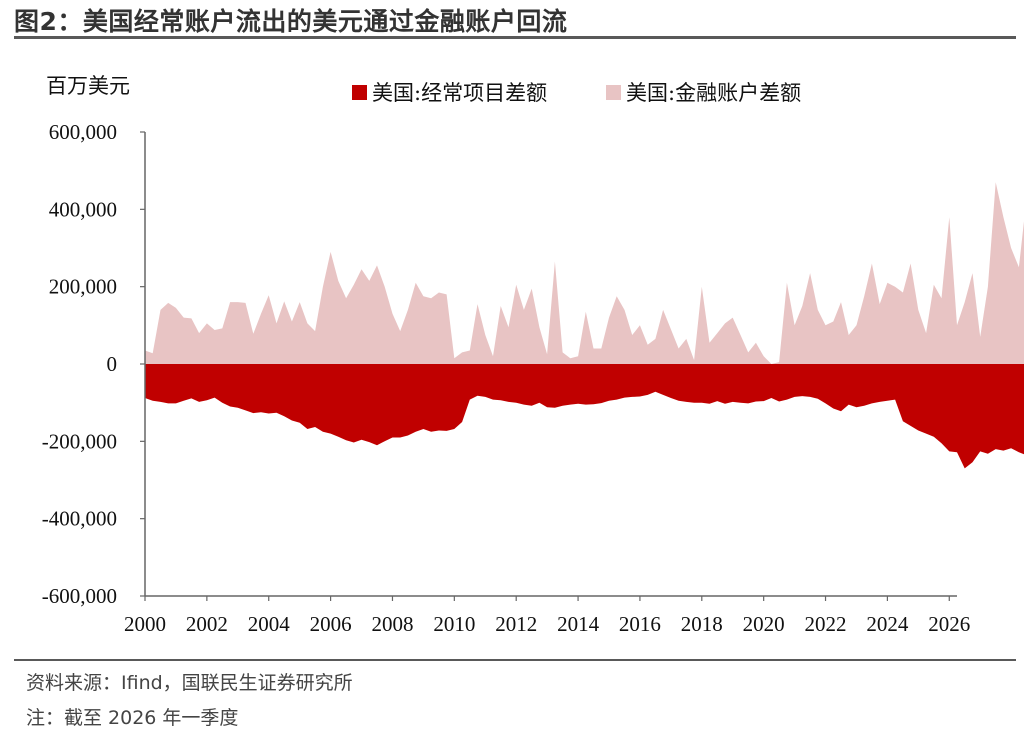 The width and height of the screenshot is (1024, 731). I want to click on y-tick-label: 600,000, so click(83, 132).